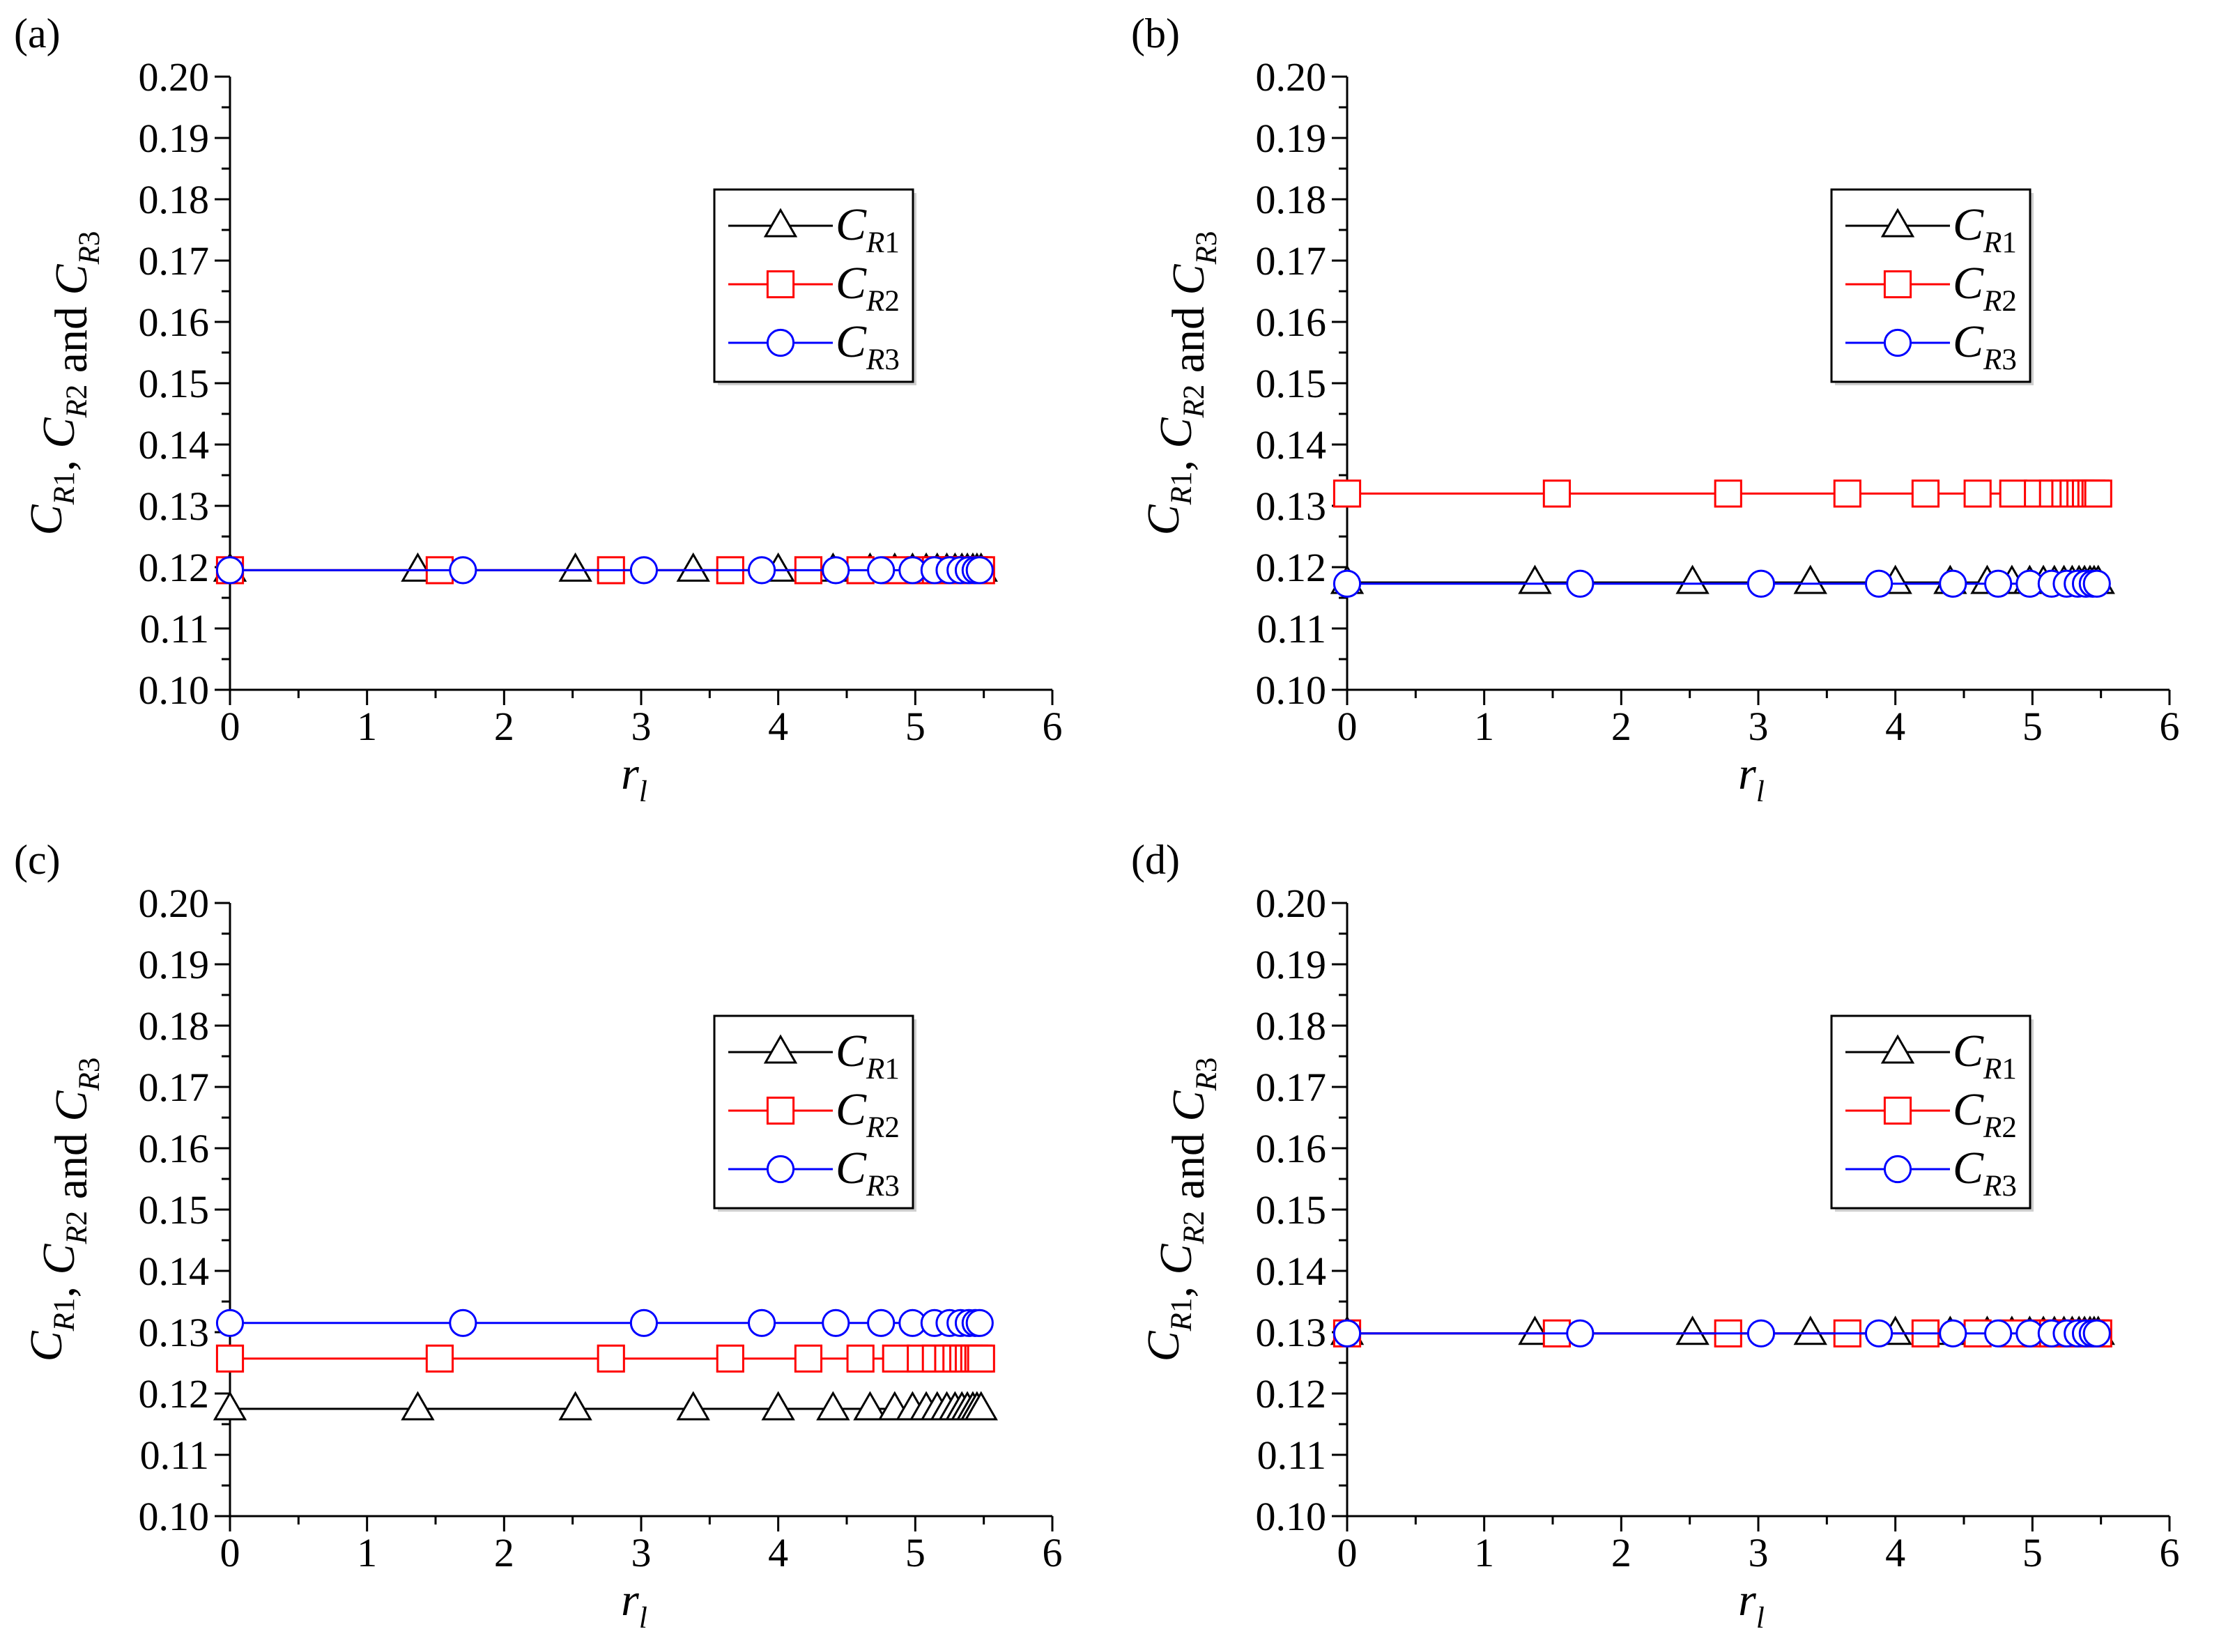 The height and width of the screenshot is (1652, 2235). Describe the element at coordinates (37, 33) in the screenshot. I see `panel-label: (a)` at that location.